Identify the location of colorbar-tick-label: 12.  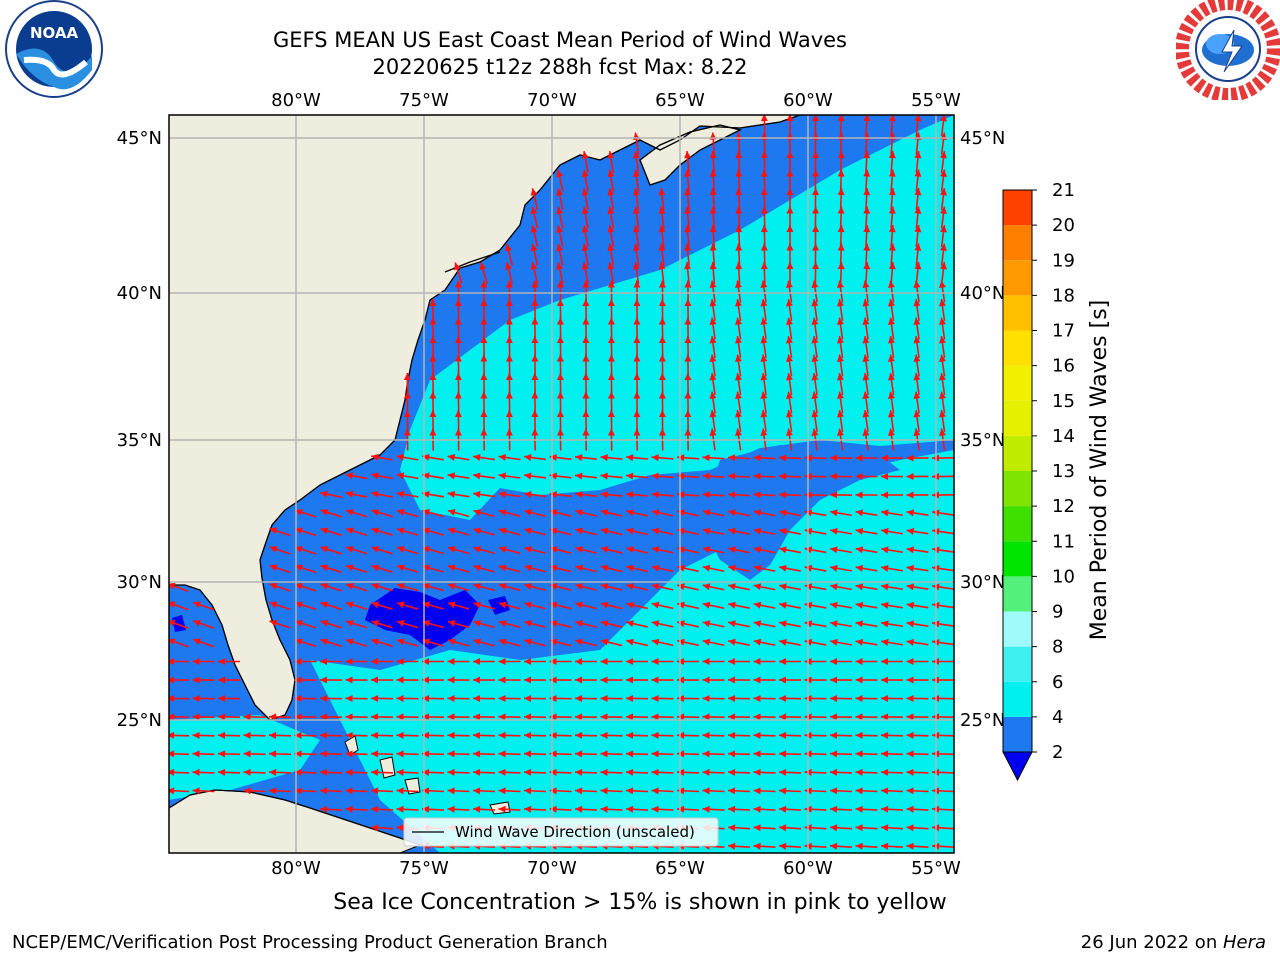
(1063, 506).